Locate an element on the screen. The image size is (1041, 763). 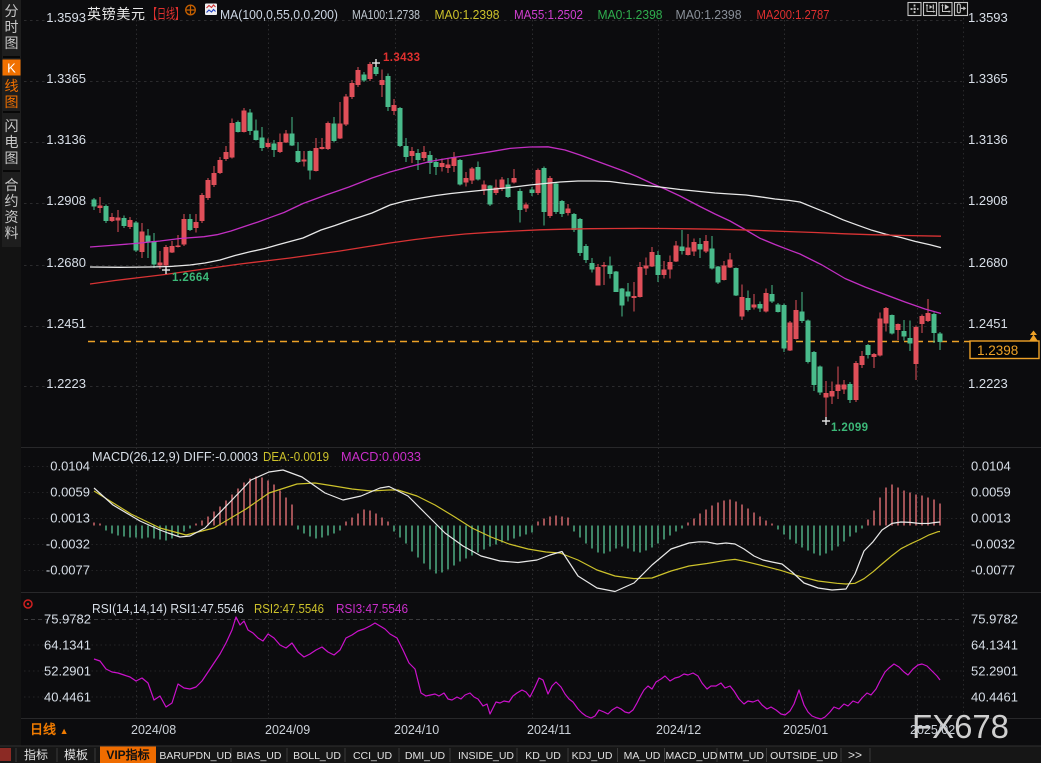
svg-text: 指标 is located at coordinates (36, 754).